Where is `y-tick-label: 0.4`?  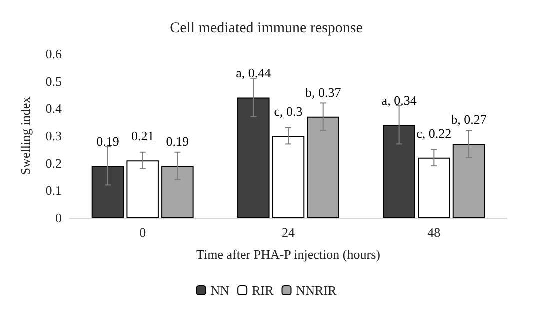
y-tick-label: 0.4 is located at coordinates (54, 108).